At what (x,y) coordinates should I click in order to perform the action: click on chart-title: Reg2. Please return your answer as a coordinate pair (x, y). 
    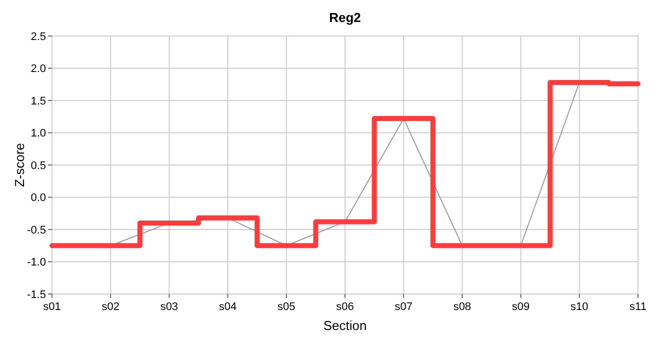
    Looking at the image, I should click on (345, 17).